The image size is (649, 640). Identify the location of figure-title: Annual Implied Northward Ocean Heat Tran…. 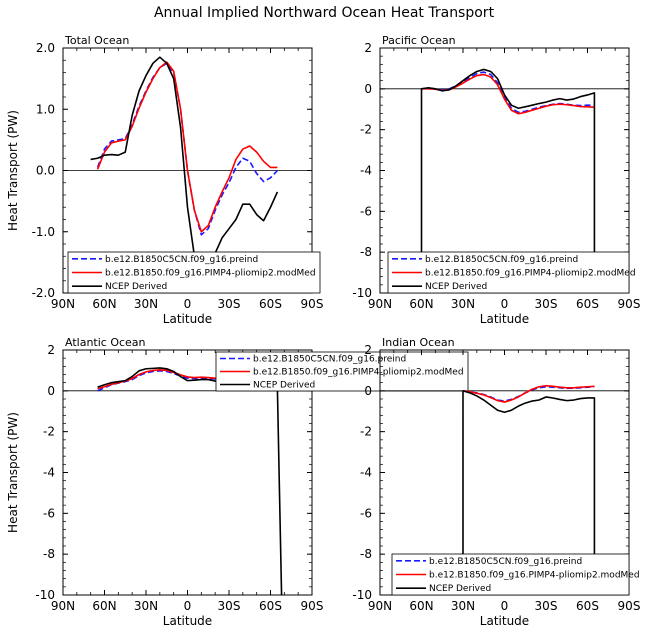
(324, 13).